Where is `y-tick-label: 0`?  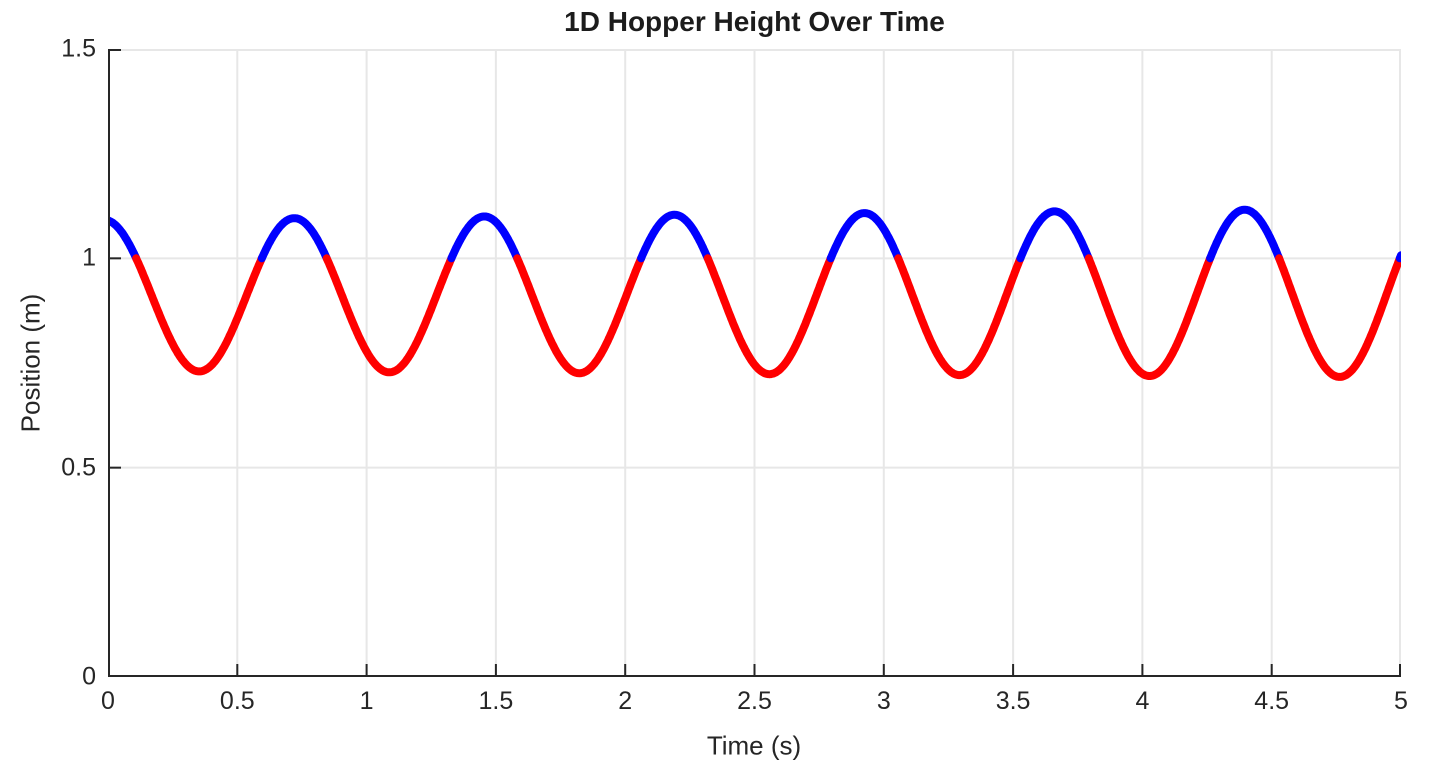 y-tick-label: 0 is located at coordinates (89, 676).